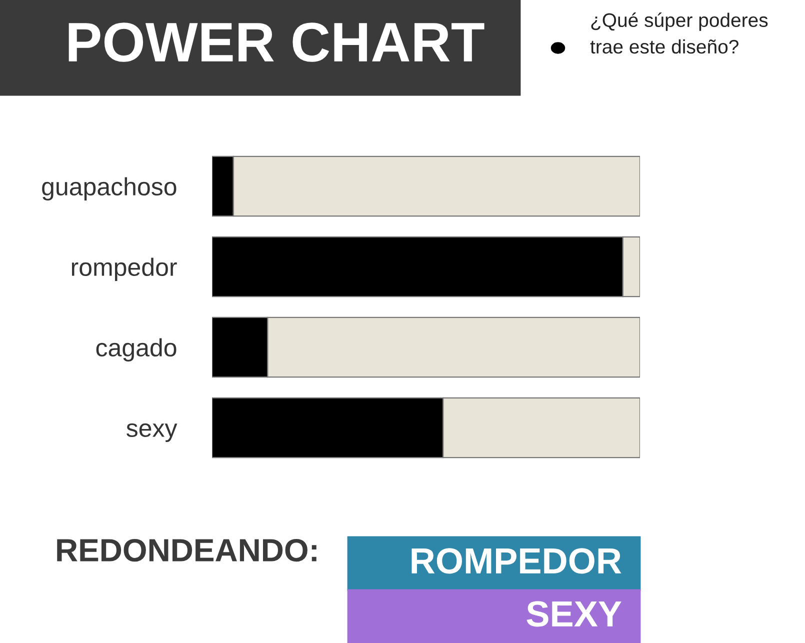 The image size is (805, 643). What do you see at coordinates (574, 614) in the screenshot?
I see `text: SEXY` at bounding box center [574, 614].